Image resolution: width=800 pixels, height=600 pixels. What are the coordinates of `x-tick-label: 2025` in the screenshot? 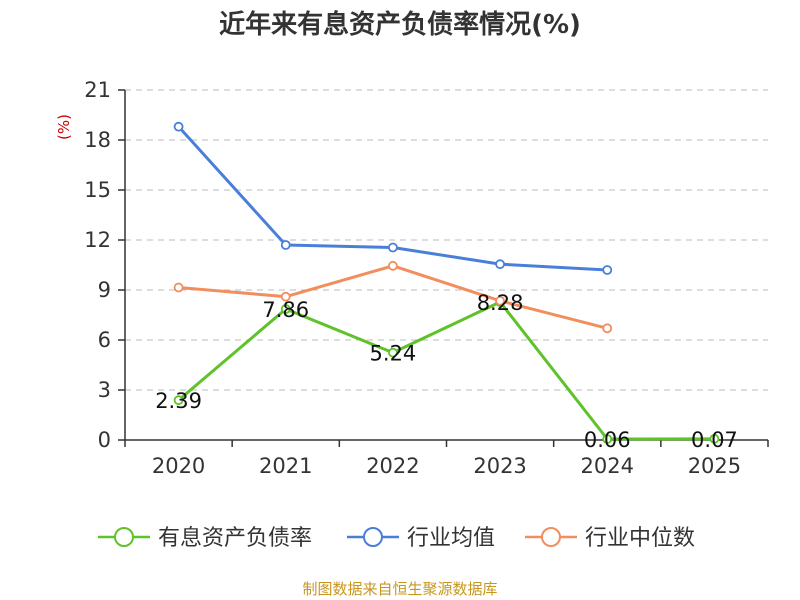 It's located at (714, 466).